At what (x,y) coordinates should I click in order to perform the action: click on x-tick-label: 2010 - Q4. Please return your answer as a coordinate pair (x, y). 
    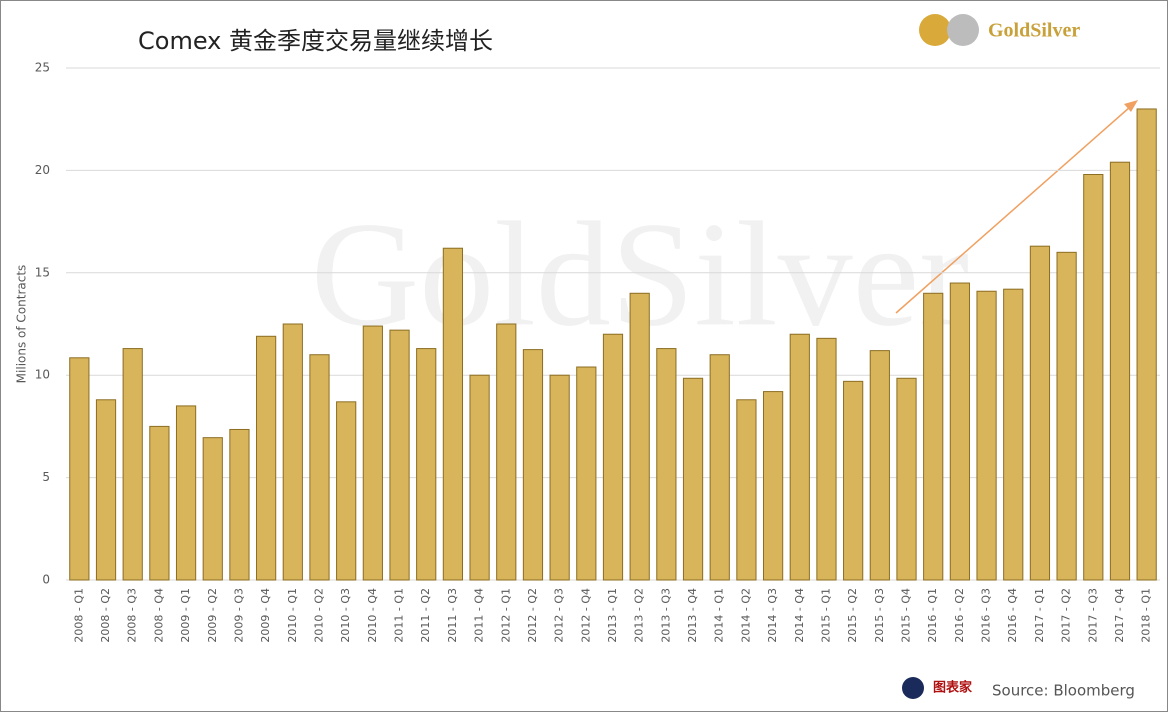
    Looking at the image, I should click on (372, 615).